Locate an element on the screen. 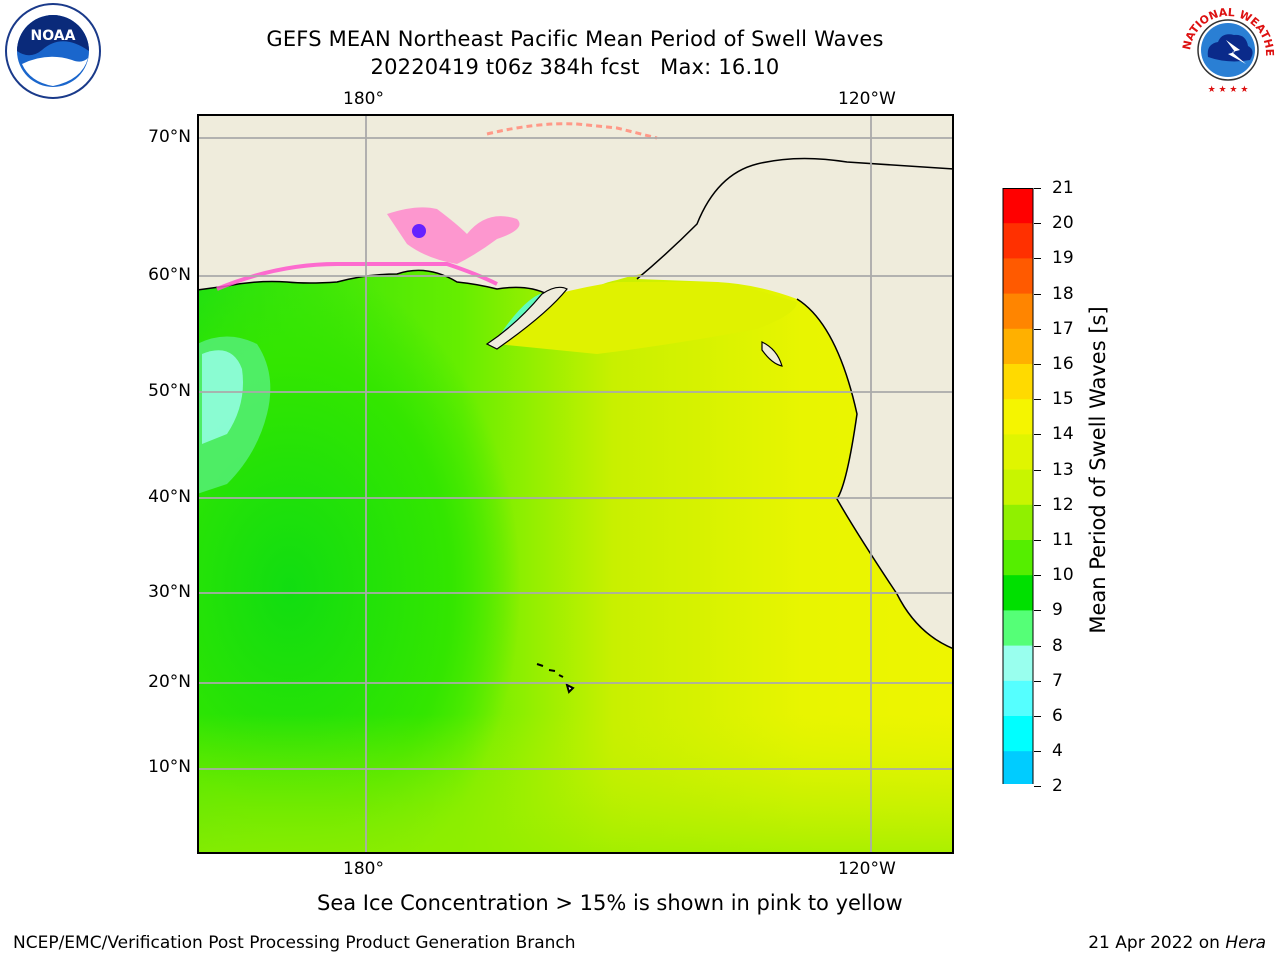 The width and height of the screenshot is (1280, 960). chart-subtitle: 20220419 t06z 384h fcst Max: 16.10 is located at coordinates (575, 67).